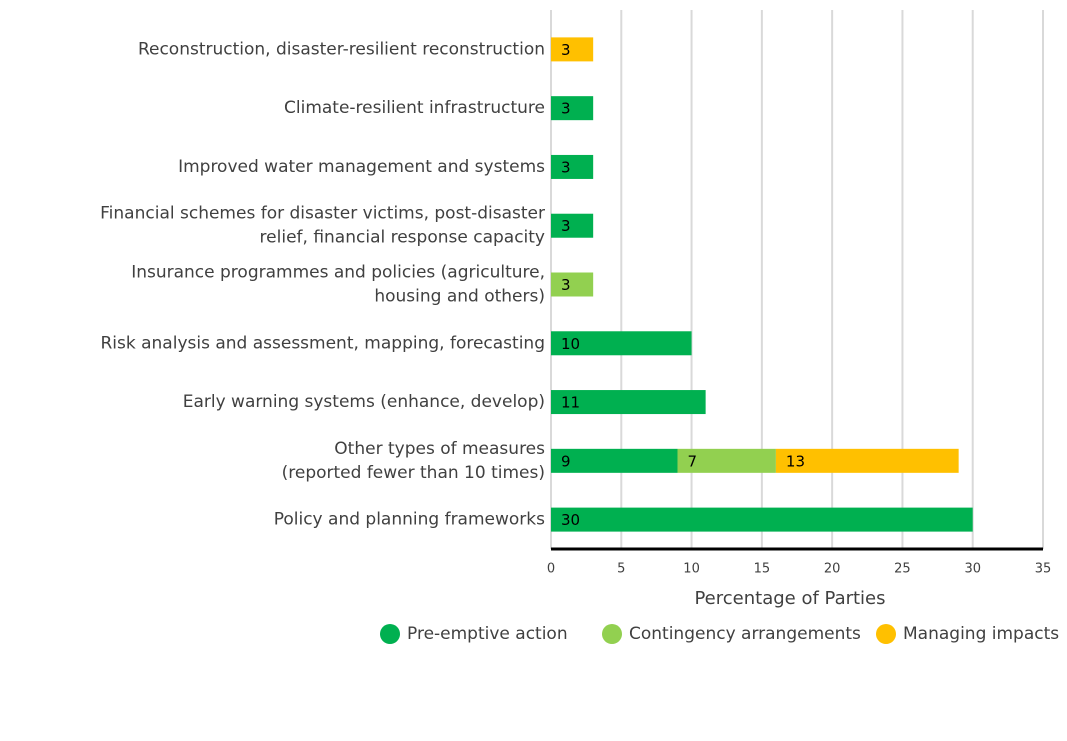 The image size is (1067, 741). What do you see at coordinates (762, 569) in the screenshot?
I see `x-tick-label: 15` at bounding box center [762, 569].